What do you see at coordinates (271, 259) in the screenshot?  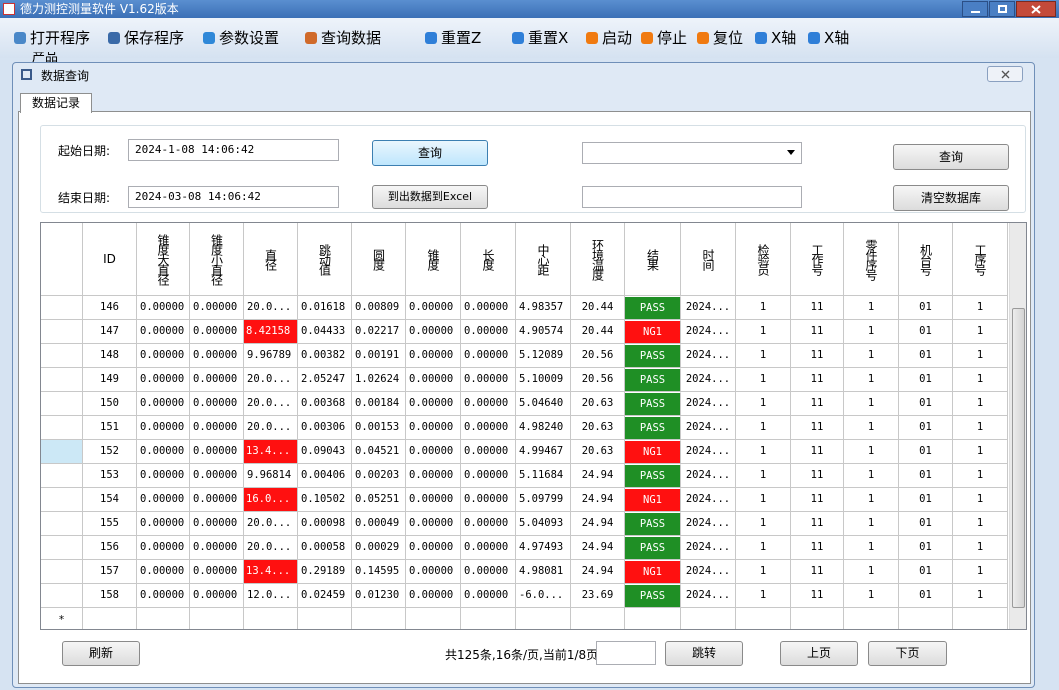 I see `column-header: 直径` at bounding box center [271, 259].